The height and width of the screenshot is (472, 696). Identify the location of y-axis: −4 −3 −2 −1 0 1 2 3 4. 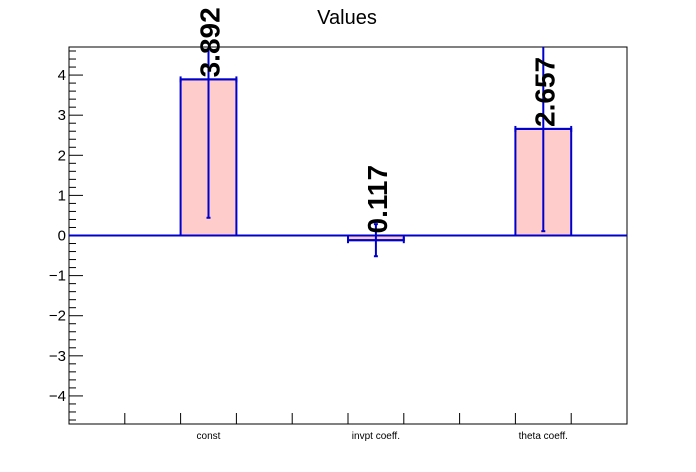
(66, 235).